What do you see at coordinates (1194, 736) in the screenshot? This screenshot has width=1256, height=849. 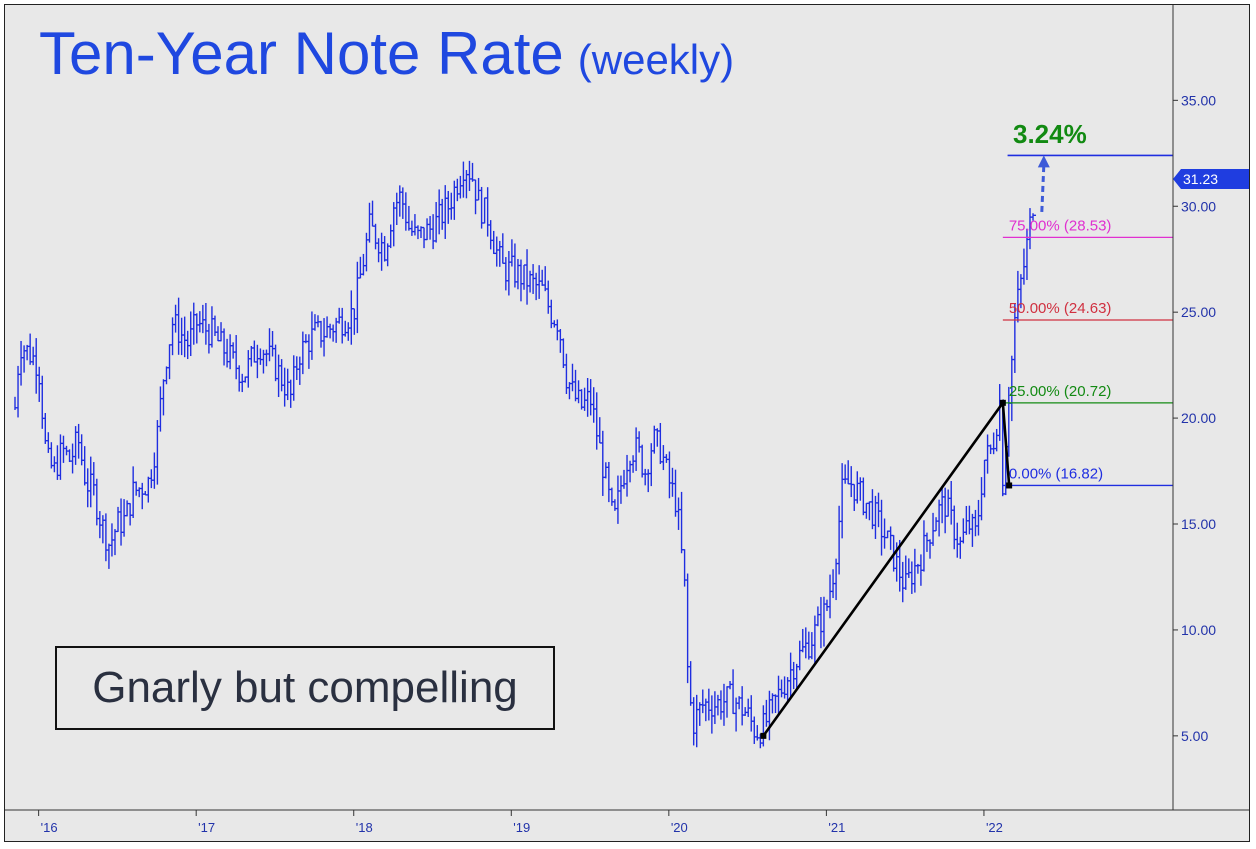 I see `y-tick-label: 5.00` at bounding box center [1194, 736].